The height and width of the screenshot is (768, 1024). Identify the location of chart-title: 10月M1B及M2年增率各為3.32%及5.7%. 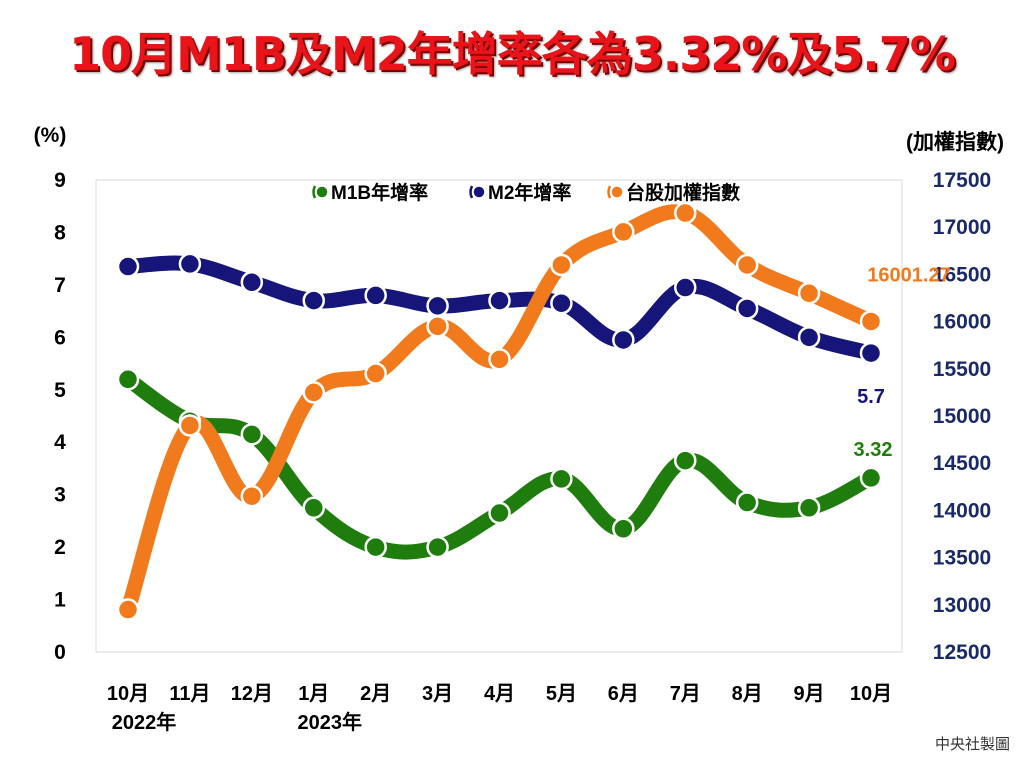
(512, 54).